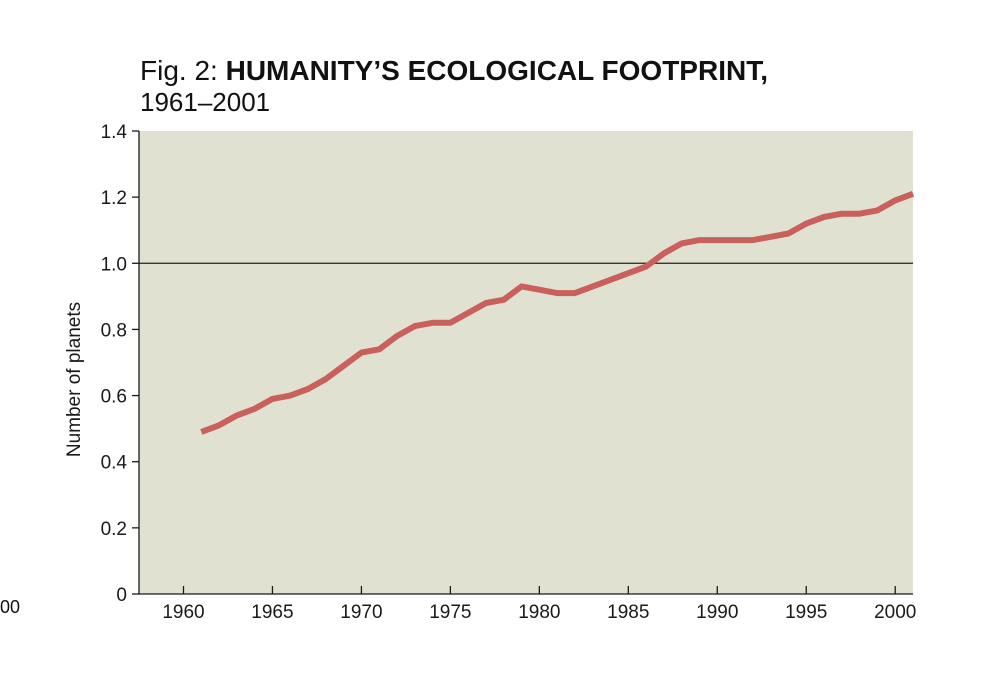 Image resolution: width=992 pixels, height=680 pixels. I want to click on cropped-tick-fragment: 00, so click(10, 607).